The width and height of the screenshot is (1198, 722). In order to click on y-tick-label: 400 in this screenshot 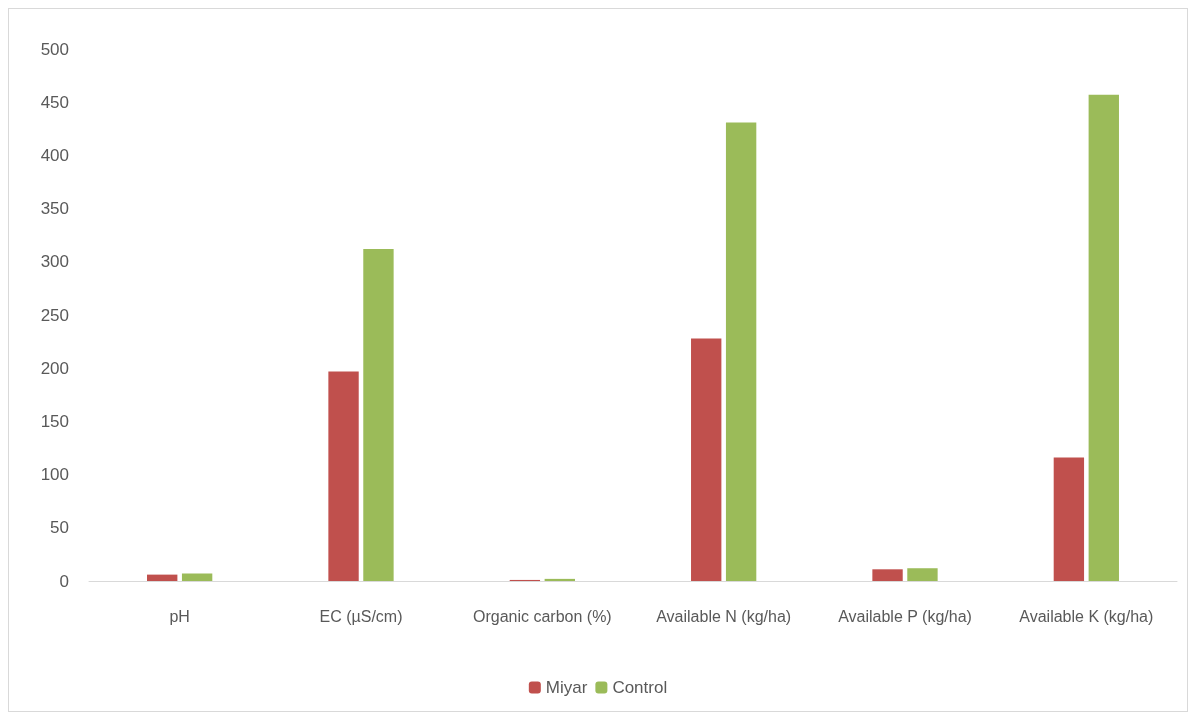, I will do `click(54, 155)`.